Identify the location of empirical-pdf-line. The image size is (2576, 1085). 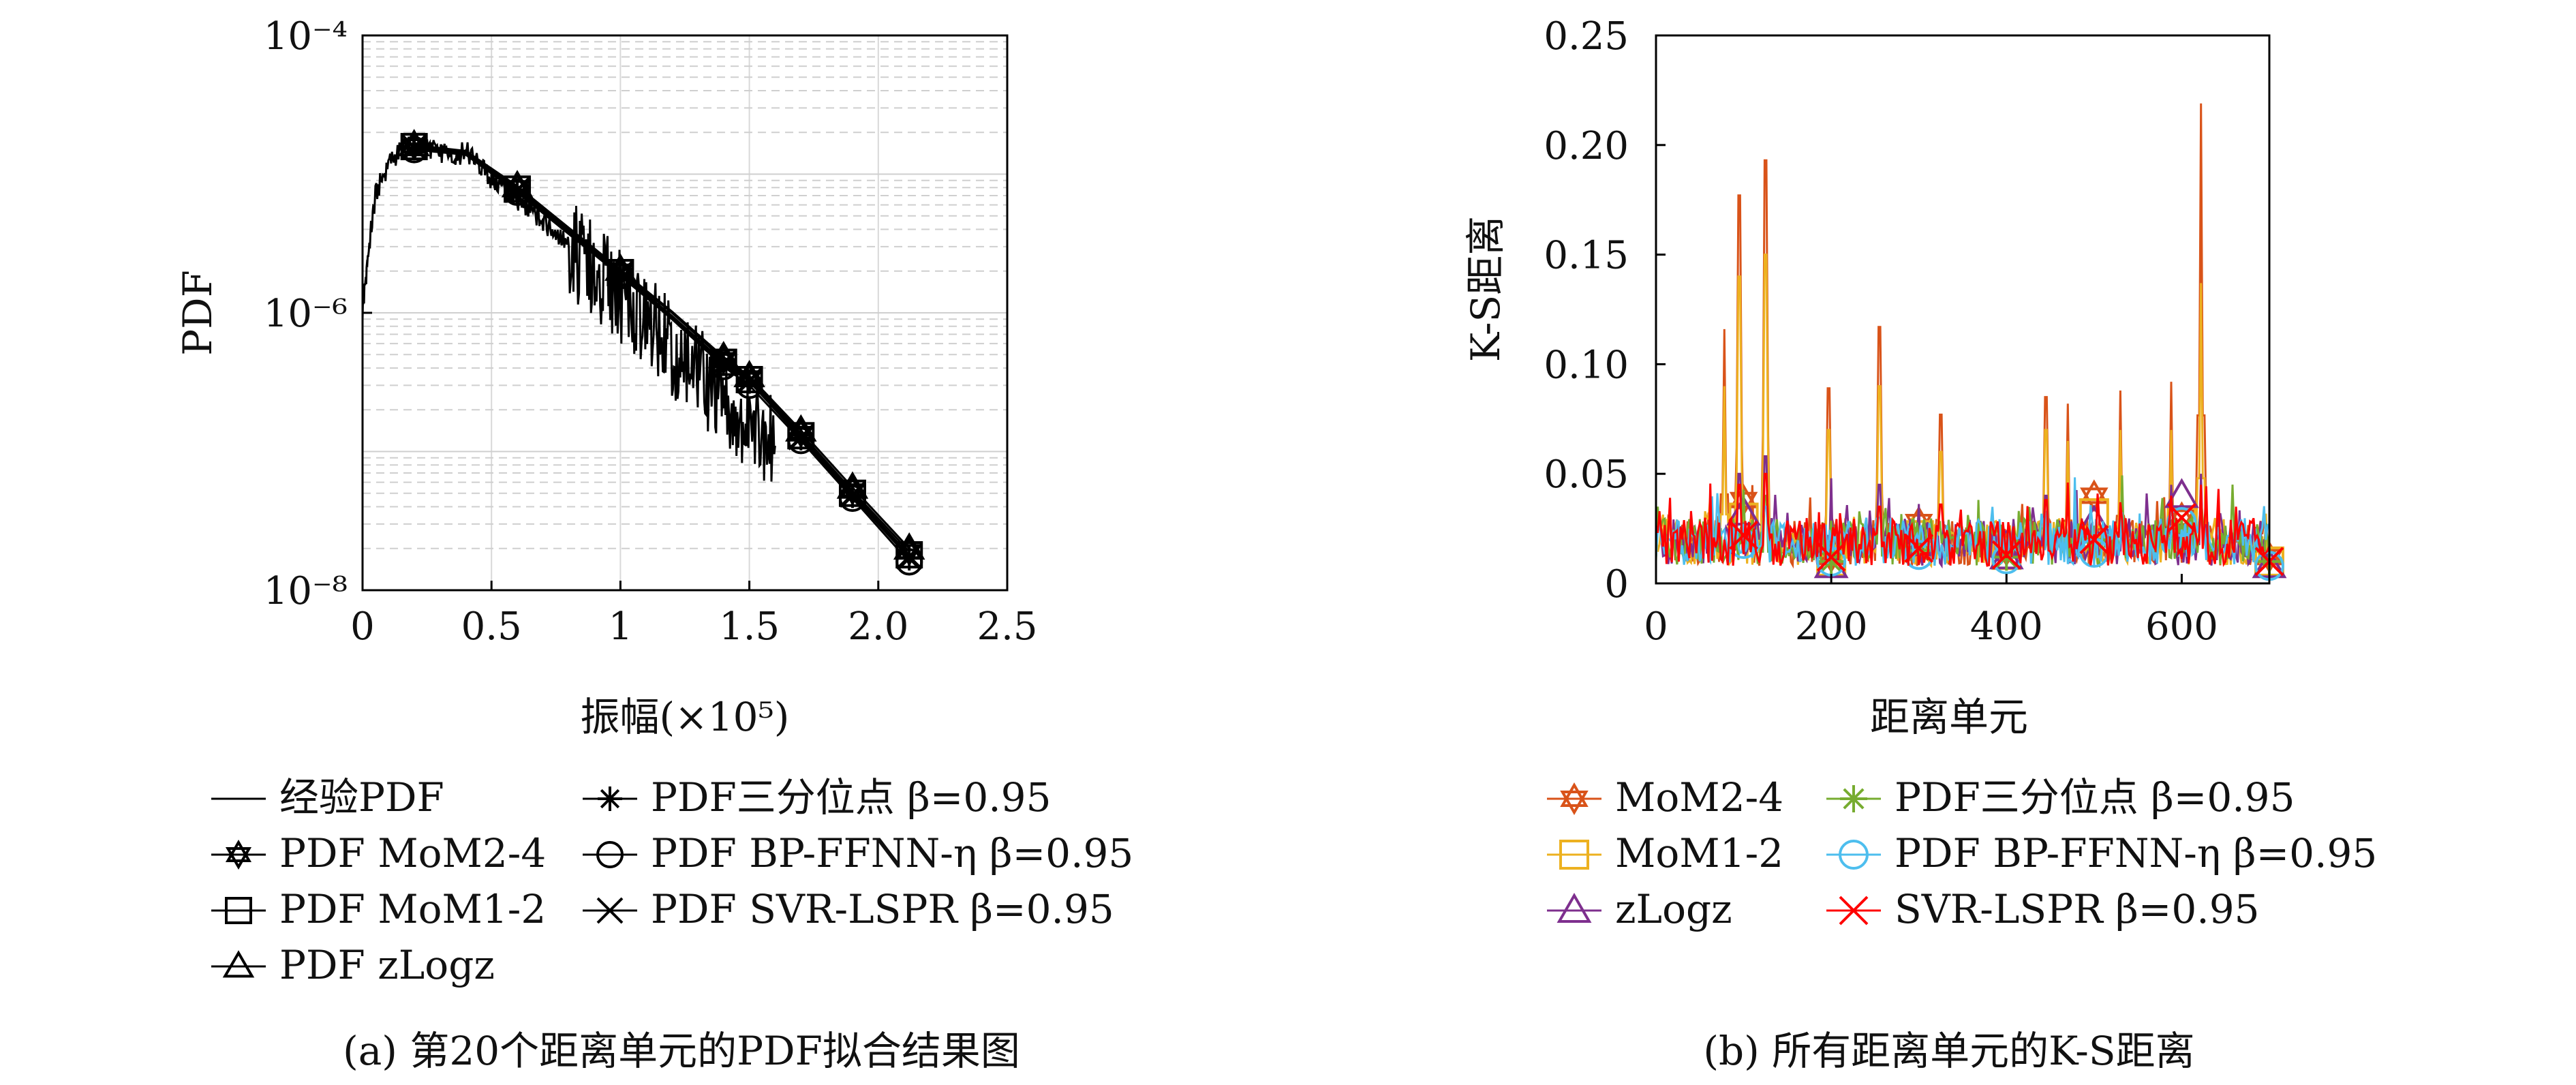
(568, 306).